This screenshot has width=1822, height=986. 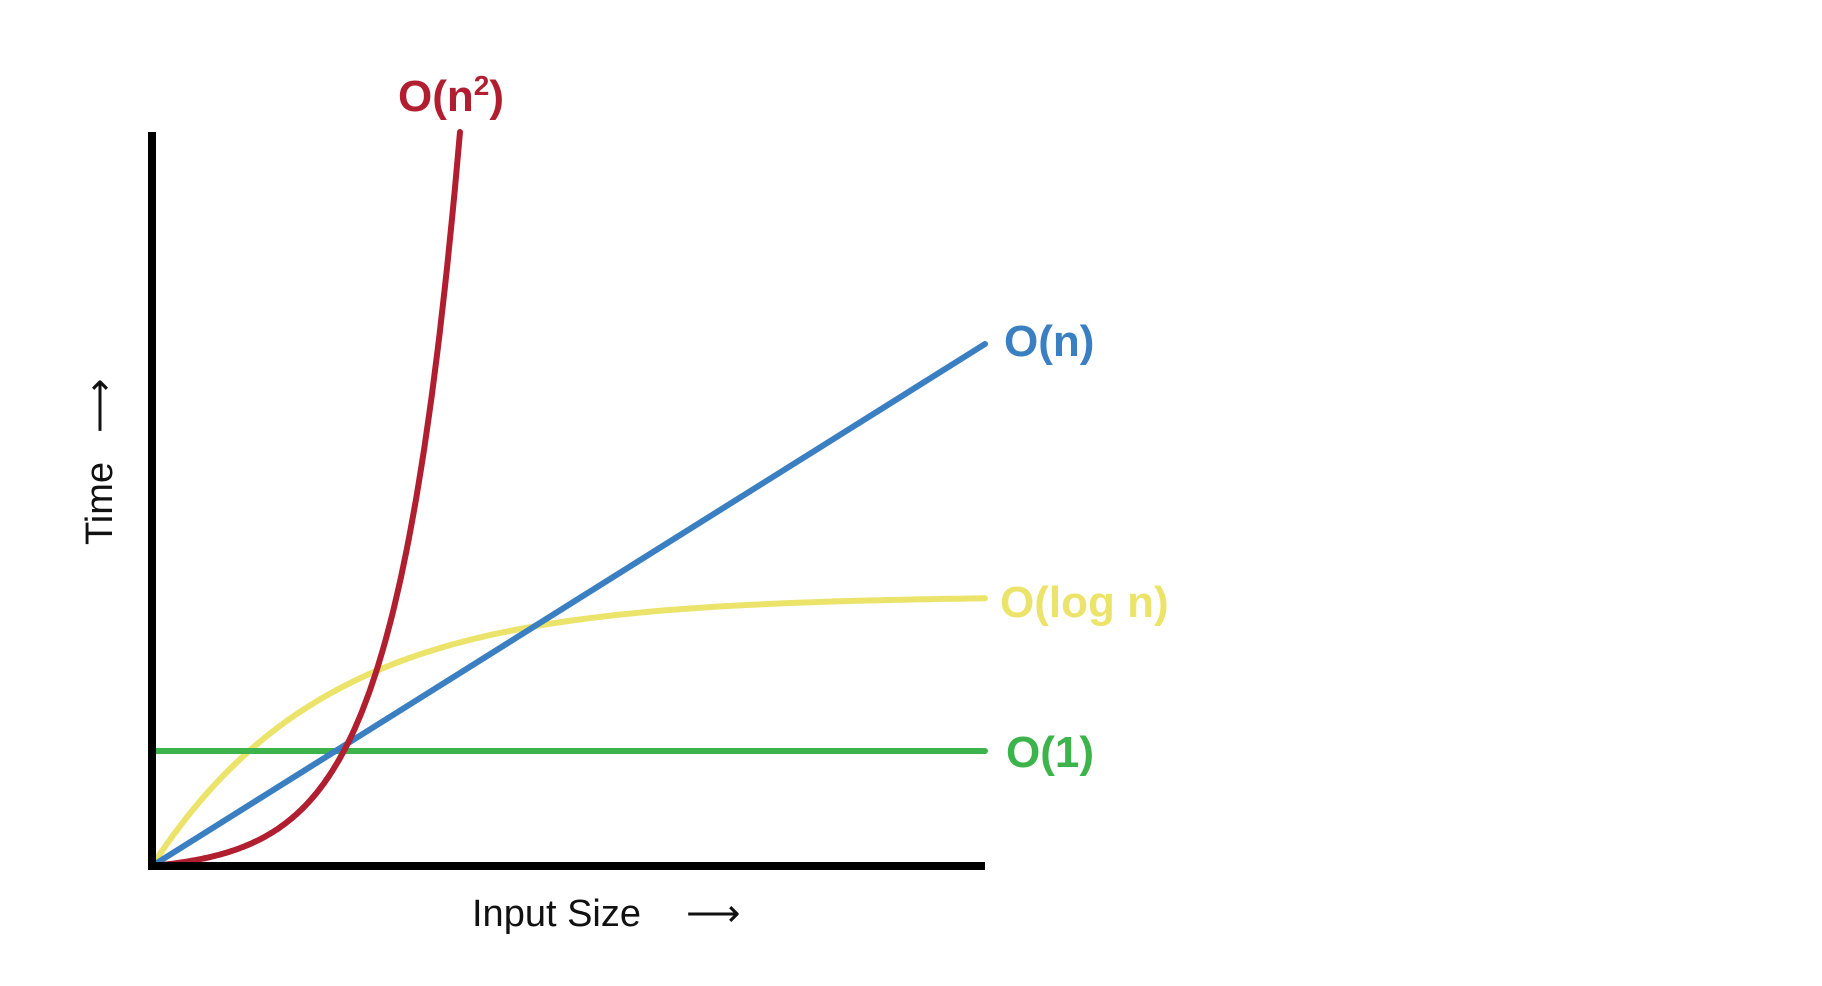 What do you see at coordinates (713, 914) in the screenshot?
I see `x-axis-arrow-icon: ⟶` at bounding box center [713, 914].